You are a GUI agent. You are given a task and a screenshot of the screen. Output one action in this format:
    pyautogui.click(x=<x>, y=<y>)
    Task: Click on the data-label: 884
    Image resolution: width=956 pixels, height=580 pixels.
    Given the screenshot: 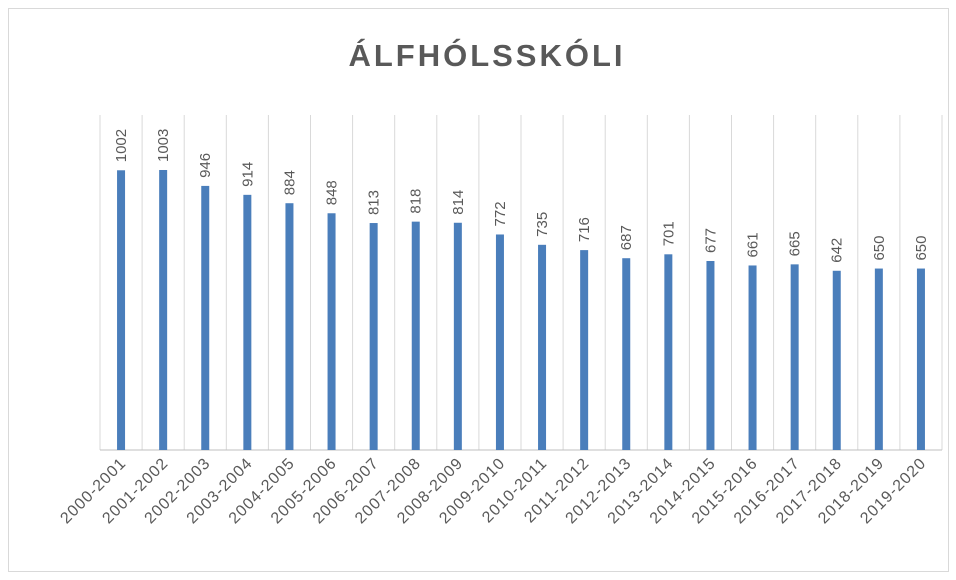 What is the action you would take?
    pyautogui.click(x=289, y=182)
    